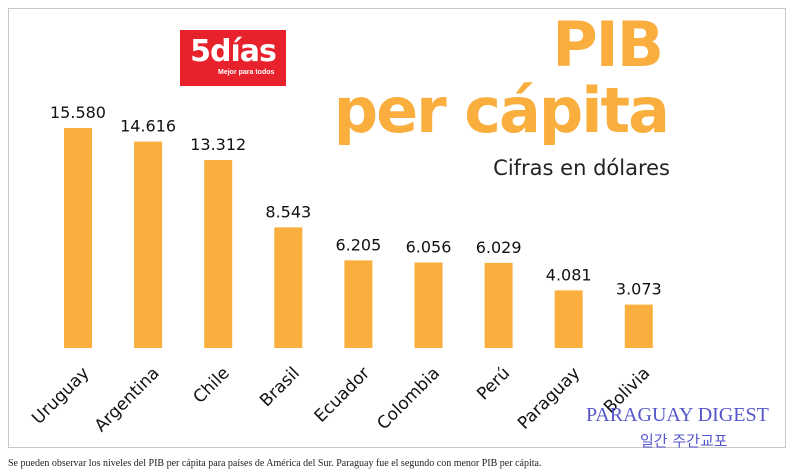  I want to click on bar-argentina, so click(148, 244).